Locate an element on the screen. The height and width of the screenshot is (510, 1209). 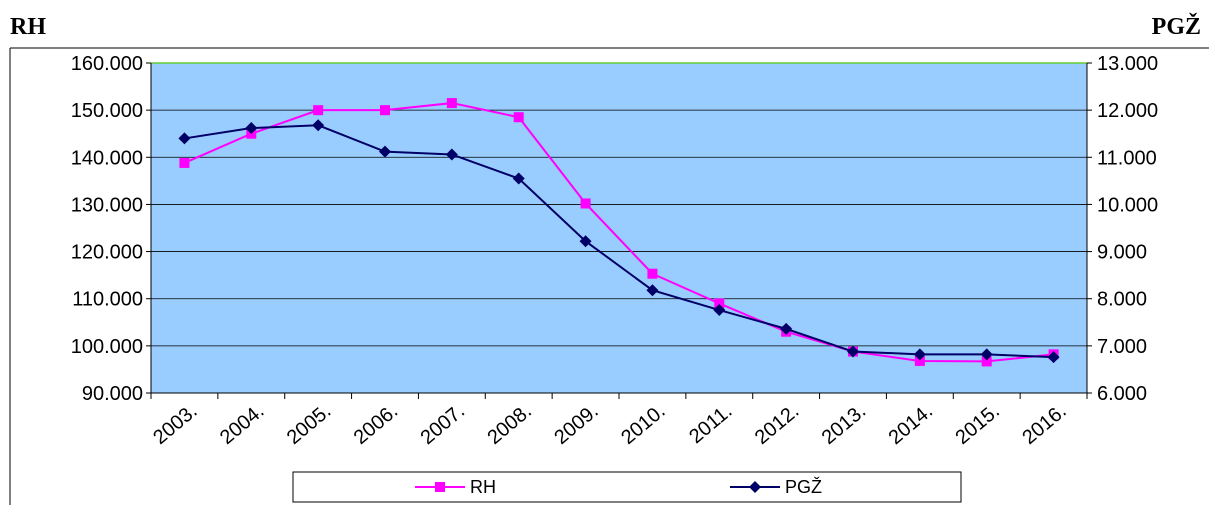
x-tick-label: 2003. is located at coordinates (175, 424).